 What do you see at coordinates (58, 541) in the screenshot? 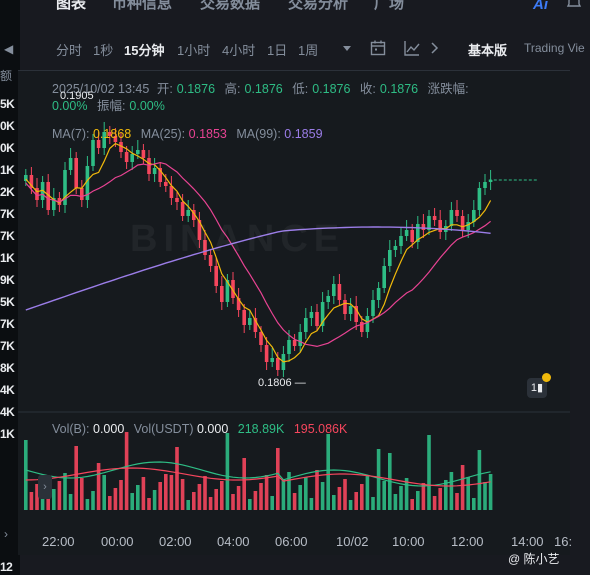
I see `time-label: 22:00` at bounding box center [58, 541].